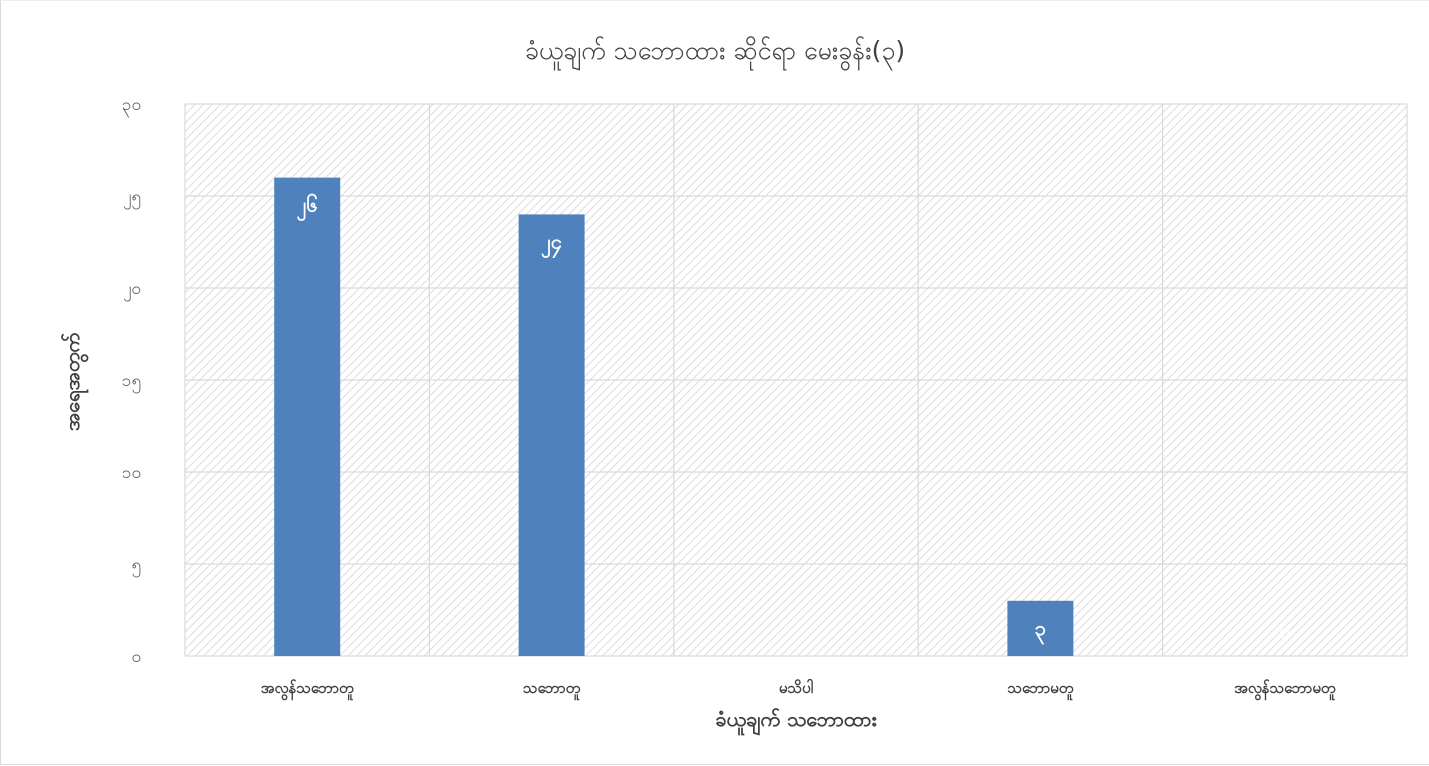 The image size is (1429, 766). Describe the element at coordinates (715, 53) in the screenshot. I see `chart-title: ခံယူချက် သဘောထား ဆိုင်ရာ မေးခွန်း(၃)` at that location.